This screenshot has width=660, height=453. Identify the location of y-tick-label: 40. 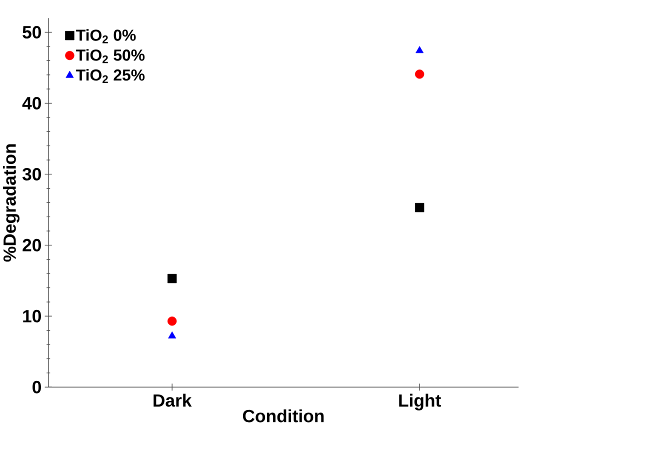
(31, 103).